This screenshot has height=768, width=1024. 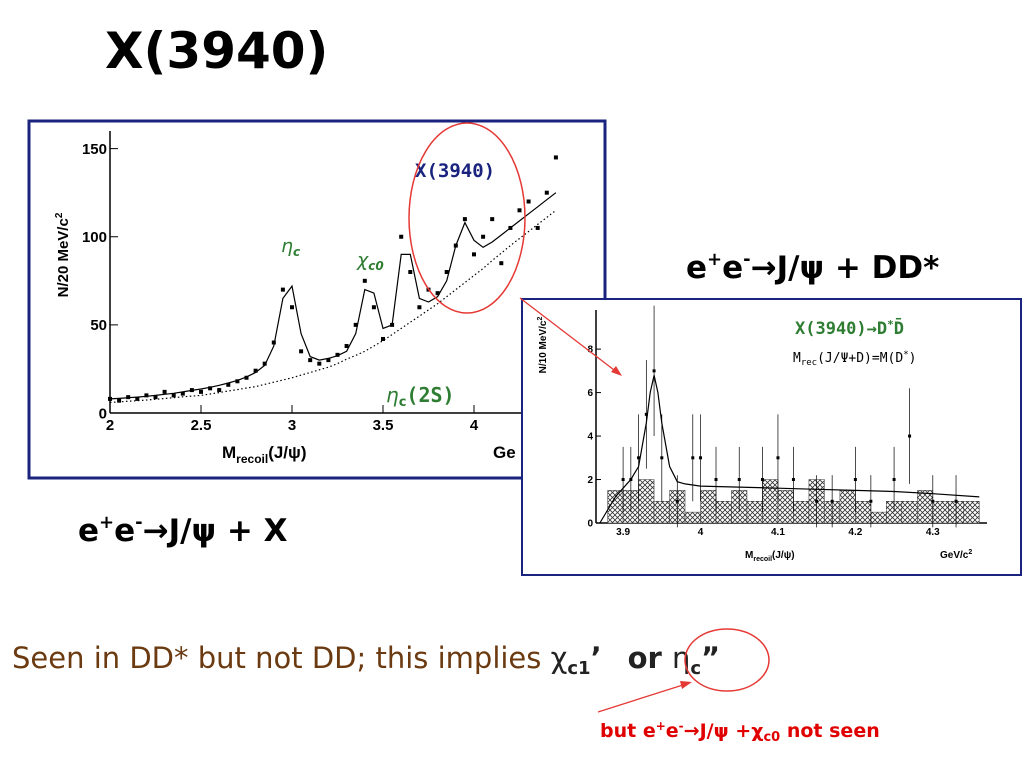 What do you see at coordinates (362, 260) in the screenshot?
I see `label-part: χ` at bounding box center [362, 260].